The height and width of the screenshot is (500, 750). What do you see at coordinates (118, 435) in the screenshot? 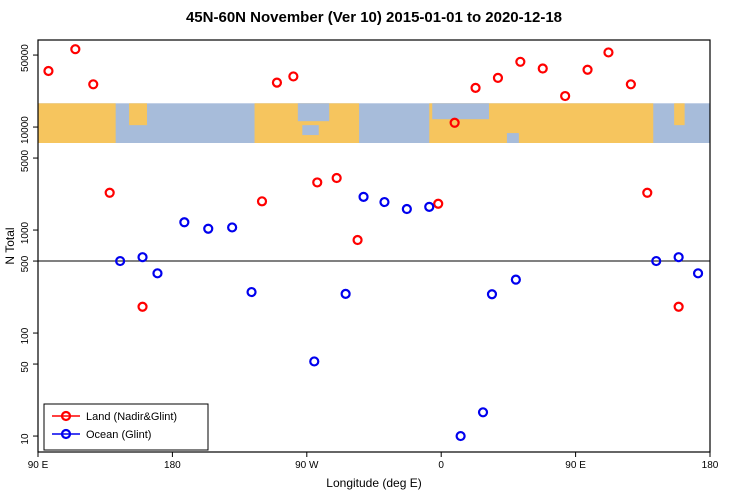
I see `legend-label: Ocean (Glint)` at bounding box center [118, 435].